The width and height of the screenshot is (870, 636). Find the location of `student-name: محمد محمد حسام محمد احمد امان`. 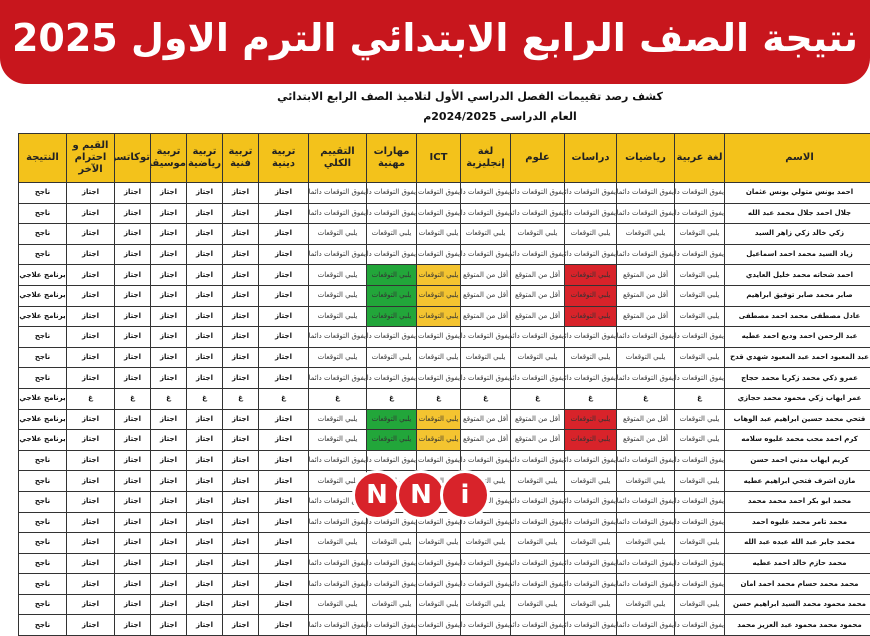

student-name: محمد محمد حسام محمد احمد امان is located at coordinates (797, 584).